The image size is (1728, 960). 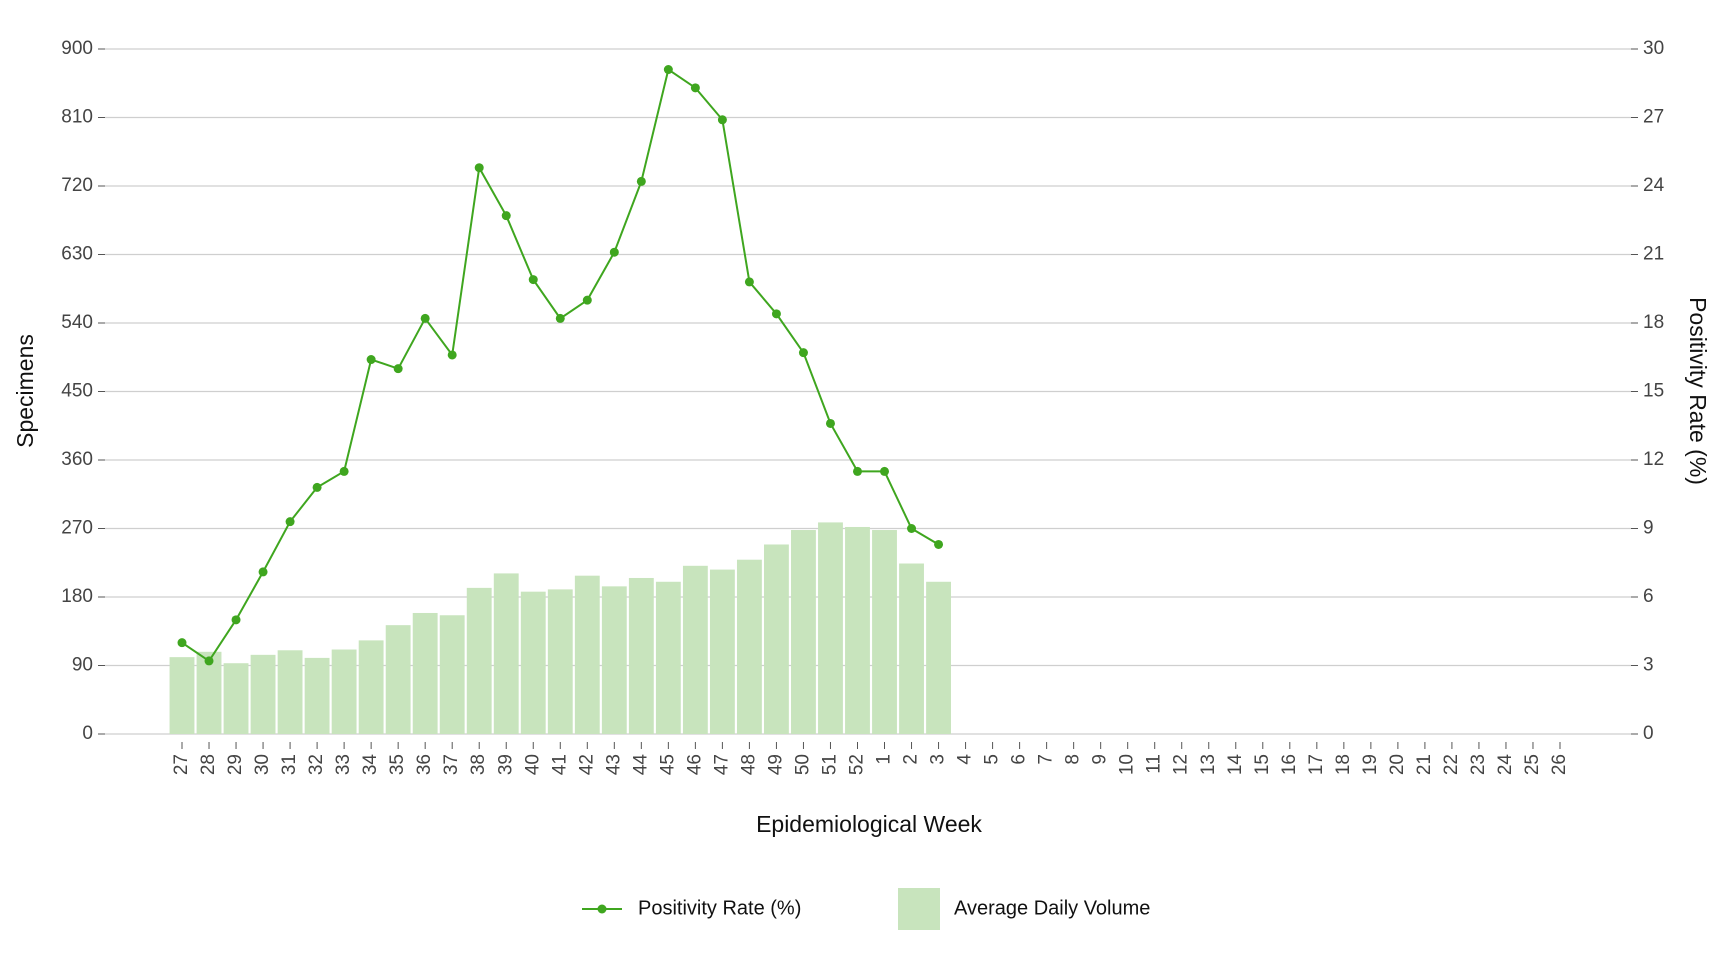 What do you see at coordinates (1653, 391) in the screenshot?
I see `y2-tick-label: 15` at bounding box center [1653, 391].